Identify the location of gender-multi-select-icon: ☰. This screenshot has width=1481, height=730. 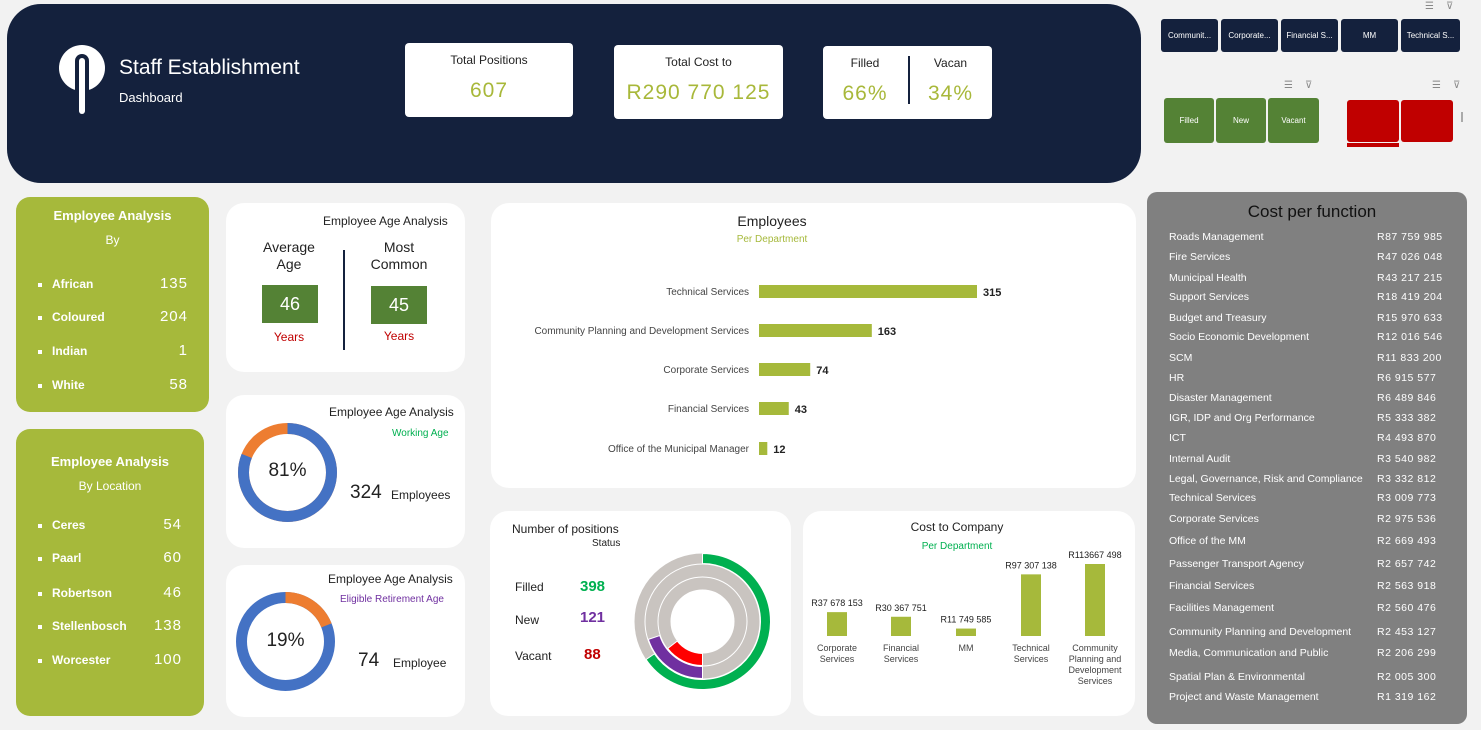
(1436, 85).